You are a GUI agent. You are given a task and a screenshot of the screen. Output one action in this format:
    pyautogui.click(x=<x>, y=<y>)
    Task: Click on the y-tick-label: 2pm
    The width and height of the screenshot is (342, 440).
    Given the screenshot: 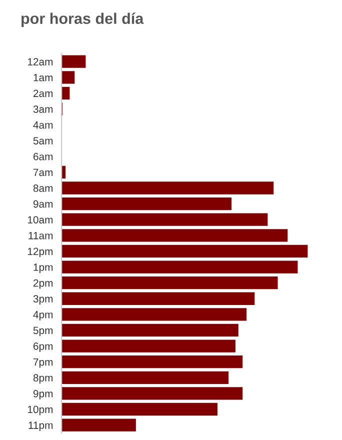 What is the action you would take?
    pyautogui.click(x=43, y=284)
    